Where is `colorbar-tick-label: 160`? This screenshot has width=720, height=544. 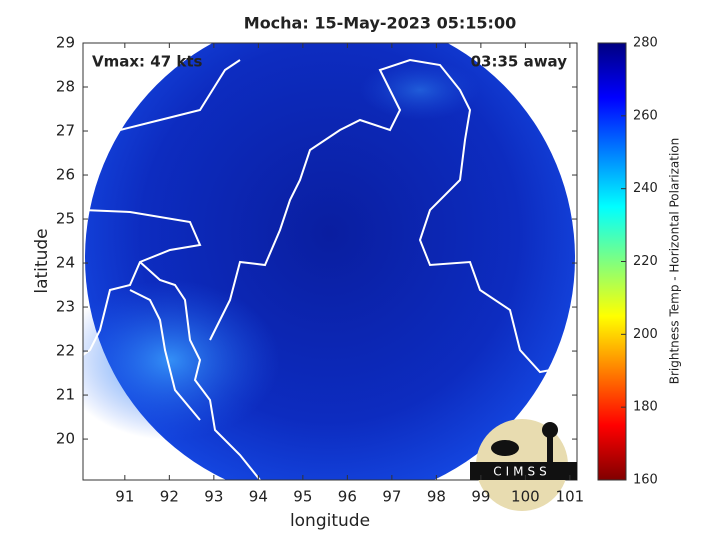 colorbar-tick-label: 160 is located at coordinates (645, 480).